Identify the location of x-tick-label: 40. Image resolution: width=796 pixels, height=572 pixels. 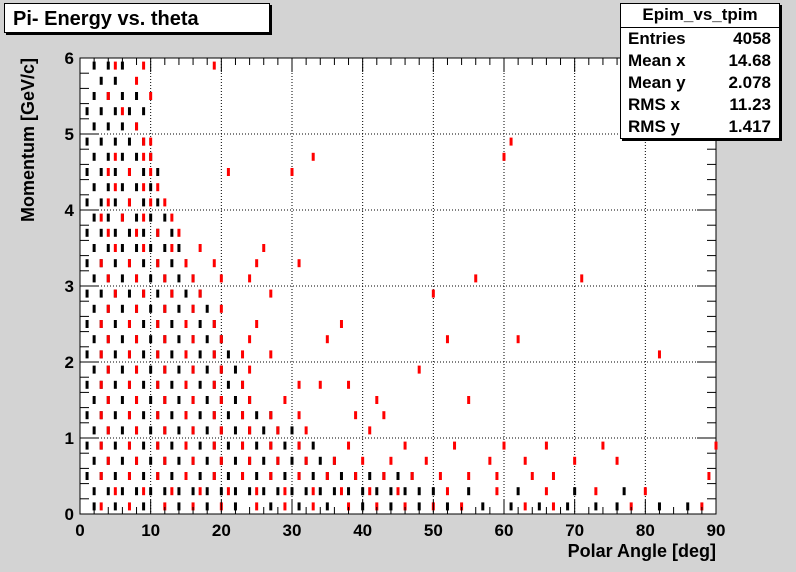
(362, 530).